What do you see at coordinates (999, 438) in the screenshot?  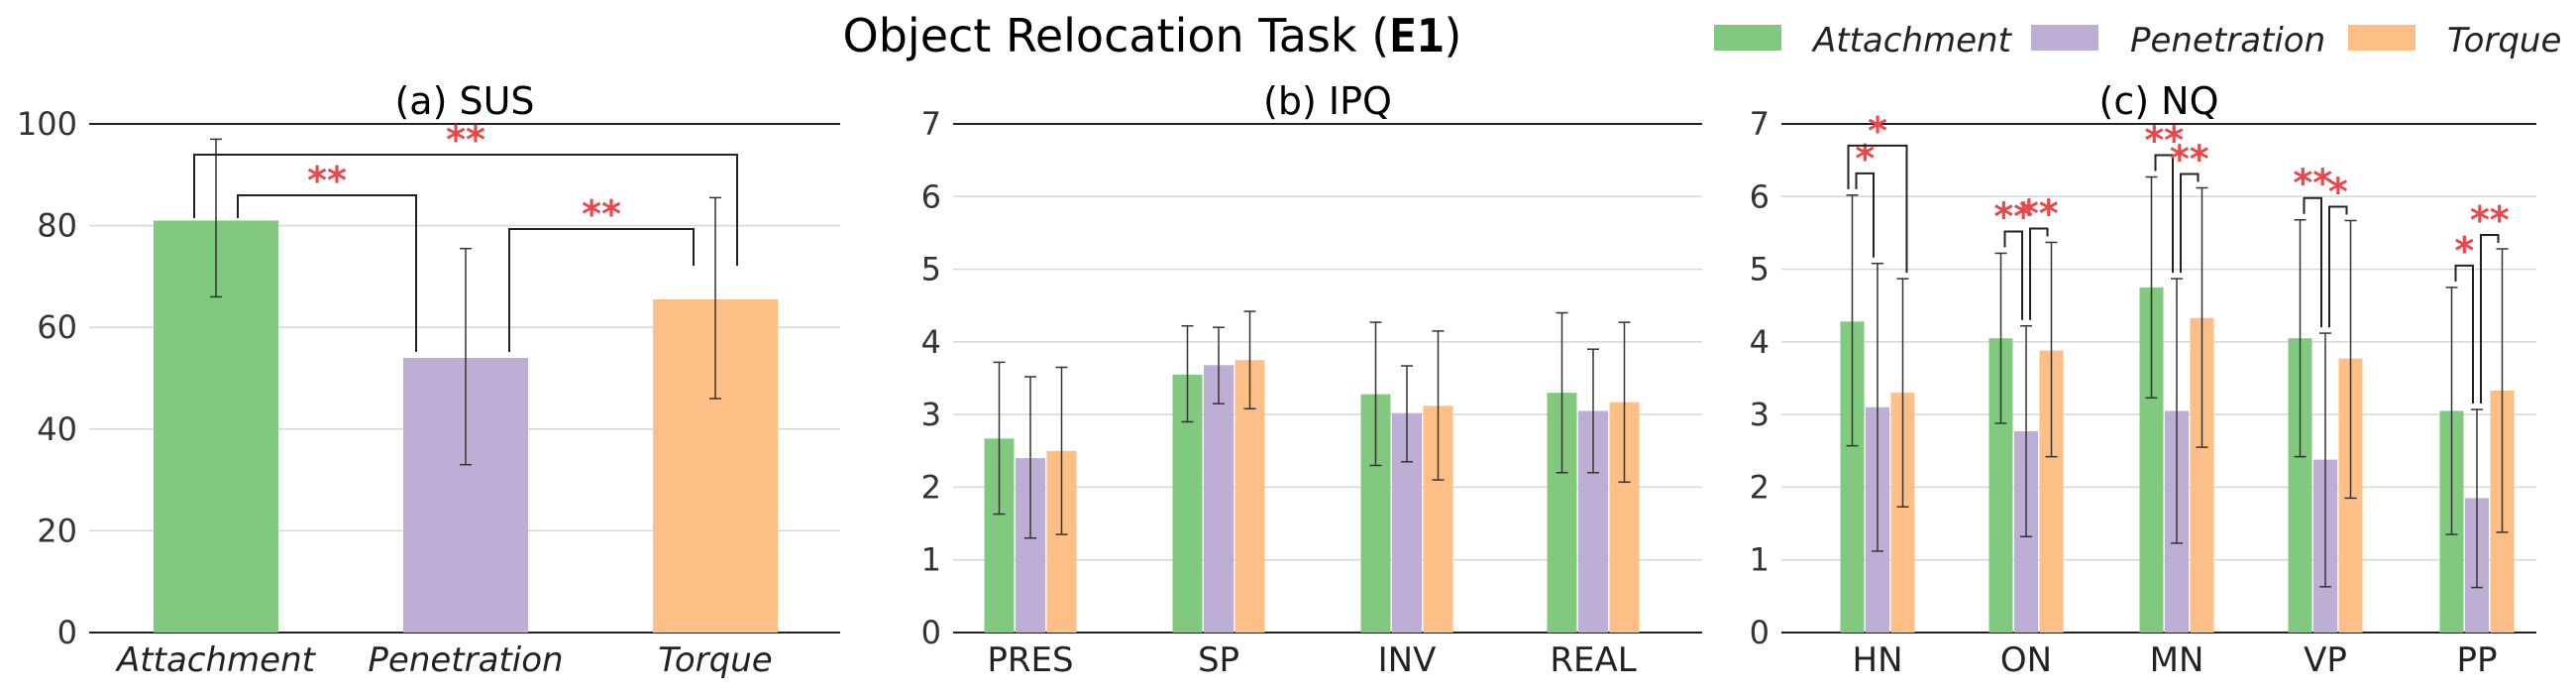 I see `error-bar-pres-attachment` at bounding box center [999, 438].